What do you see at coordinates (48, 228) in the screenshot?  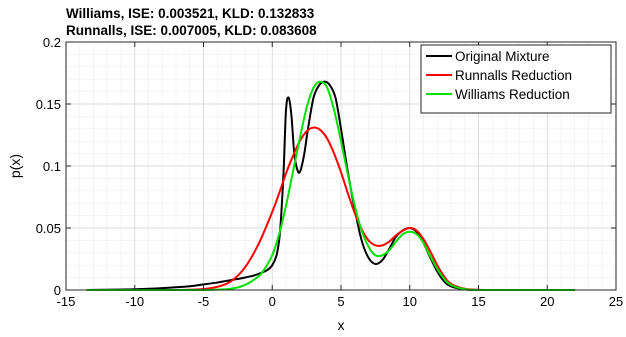 I see `y-tick-label: 0.05` at bounding box center [48, 228].